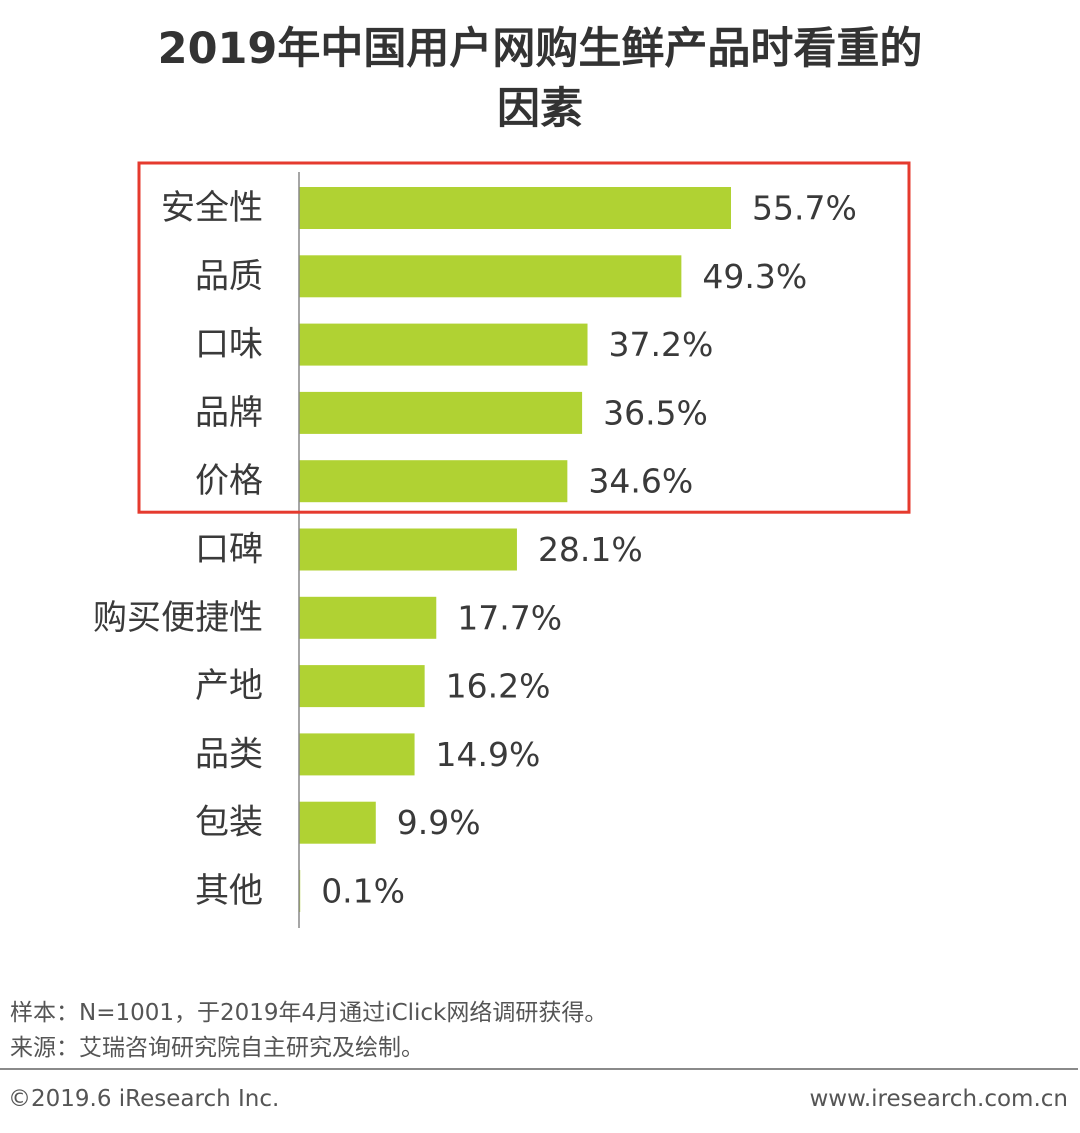 Image resolution: width=1080 pixels, height=1133 pixels. I want to click on value-label-3: 37.2%, so click(661, 344).